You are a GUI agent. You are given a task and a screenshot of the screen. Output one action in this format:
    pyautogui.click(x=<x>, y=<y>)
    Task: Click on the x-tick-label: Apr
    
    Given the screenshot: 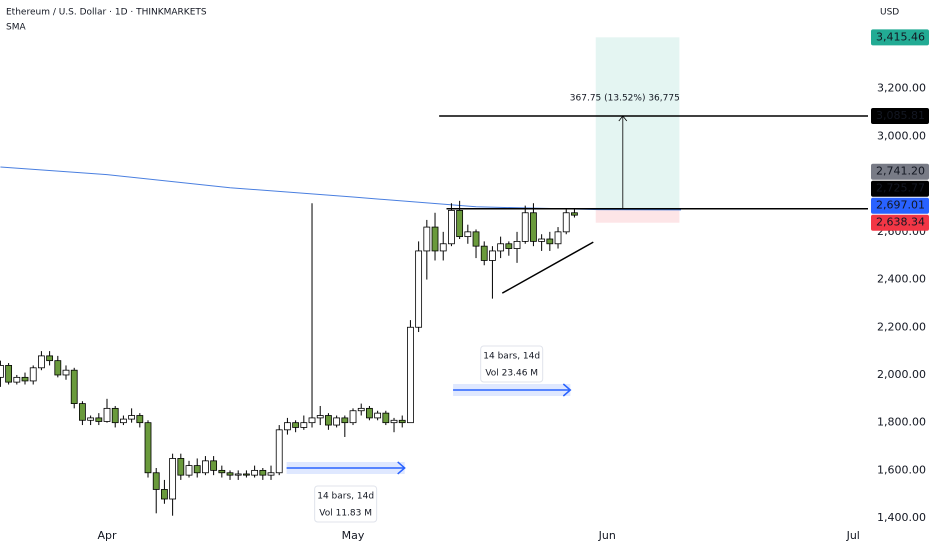 What is the action you would take?
    pyautogui.click(x=107, y=535)
    